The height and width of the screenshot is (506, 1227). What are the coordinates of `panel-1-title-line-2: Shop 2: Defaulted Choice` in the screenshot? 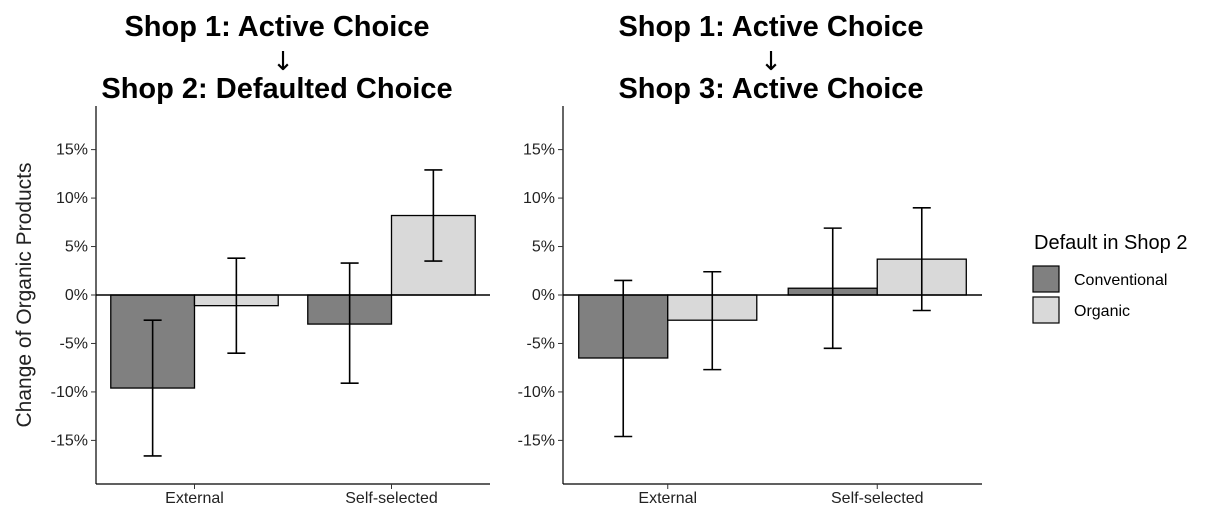 It's located at (276, 89).